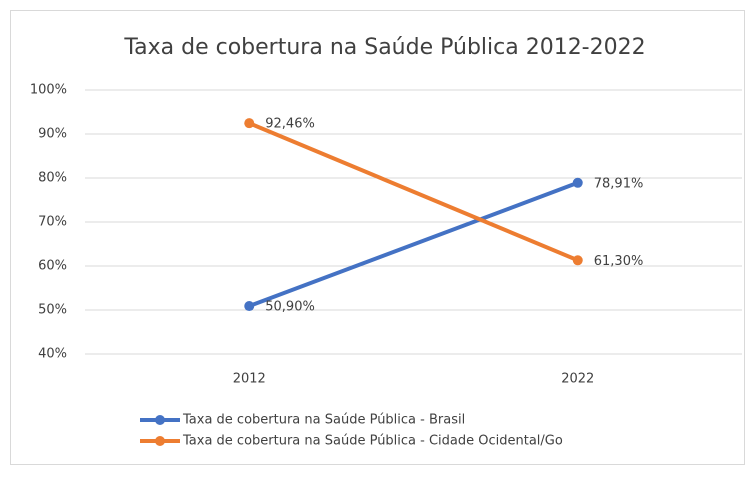  Describe the element at coordinates (52, 266) in the screenshot. I see `y-tick-label: 60%` at that location.